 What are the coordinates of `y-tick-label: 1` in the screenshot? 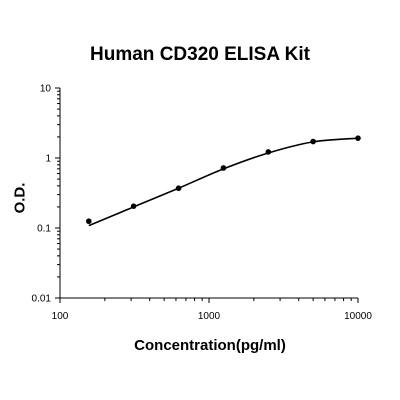 It's located at (48, 159).